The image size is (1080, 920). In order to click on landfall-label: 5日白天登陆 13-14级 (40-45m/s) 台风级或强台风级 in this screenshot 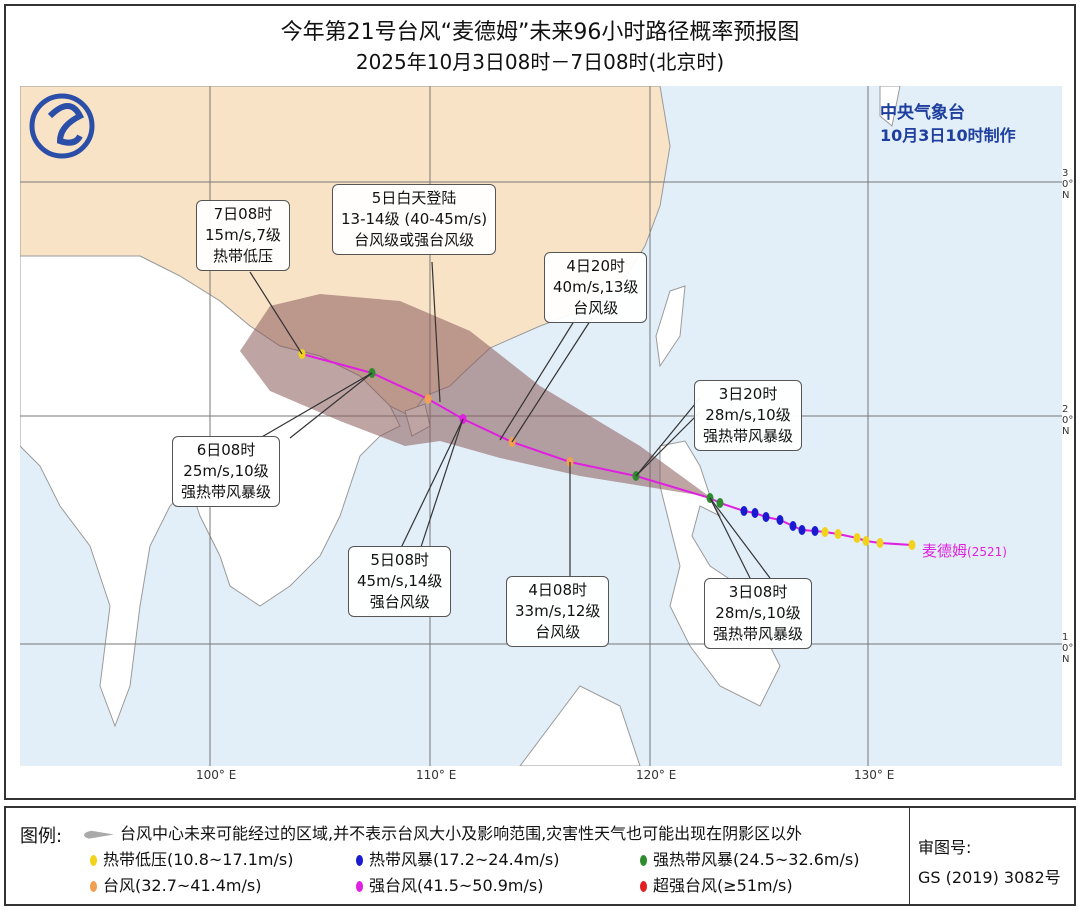, I will do `click(414, 219)`.